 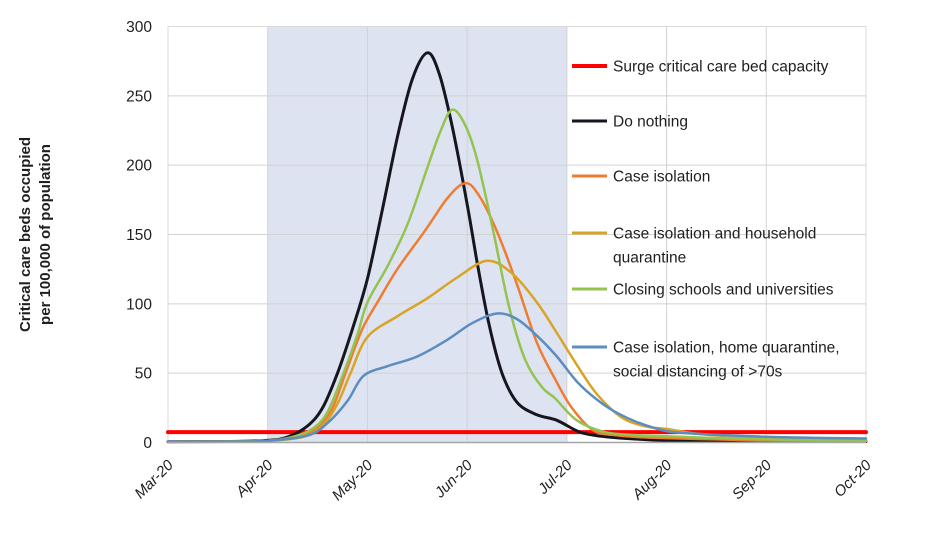 I want to click on y-axis-title: per 100,000 of population, so click(x=45, y=234).